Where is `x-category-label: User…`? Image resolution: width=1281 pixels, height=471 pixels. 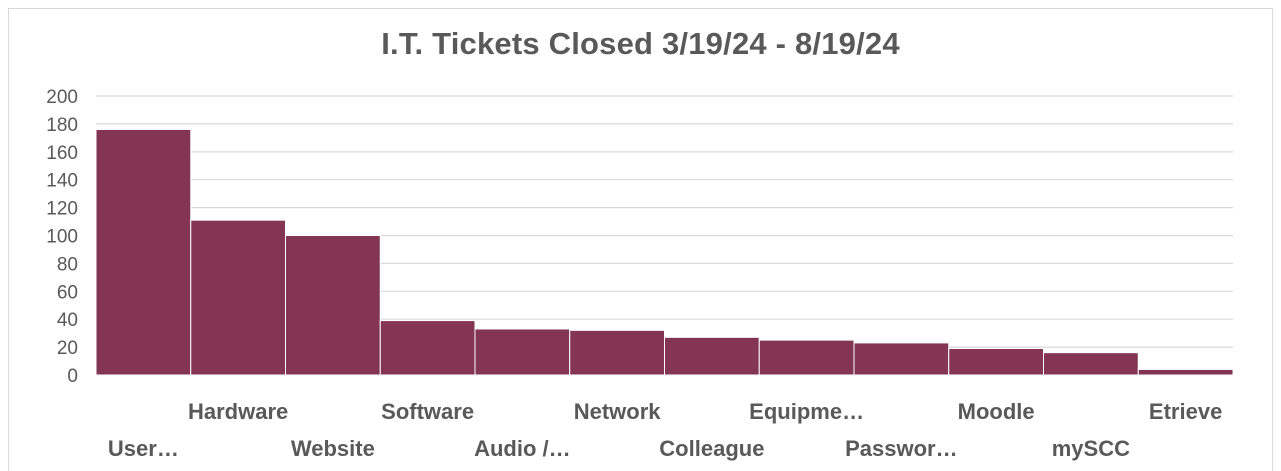
x-category-label: User… is located at coordinates (143, 448).